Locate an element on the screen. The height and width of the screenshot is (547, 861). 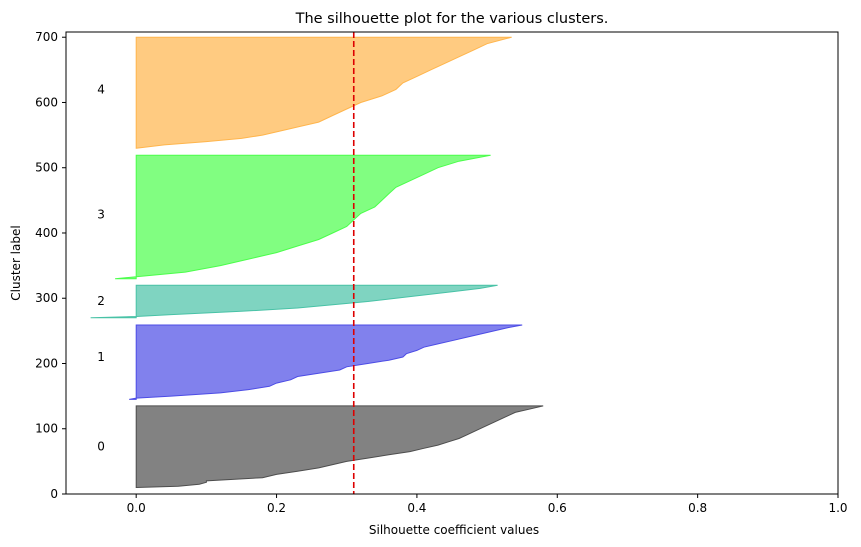
y-tick-label: 700 is located at coordinates (46, 37).